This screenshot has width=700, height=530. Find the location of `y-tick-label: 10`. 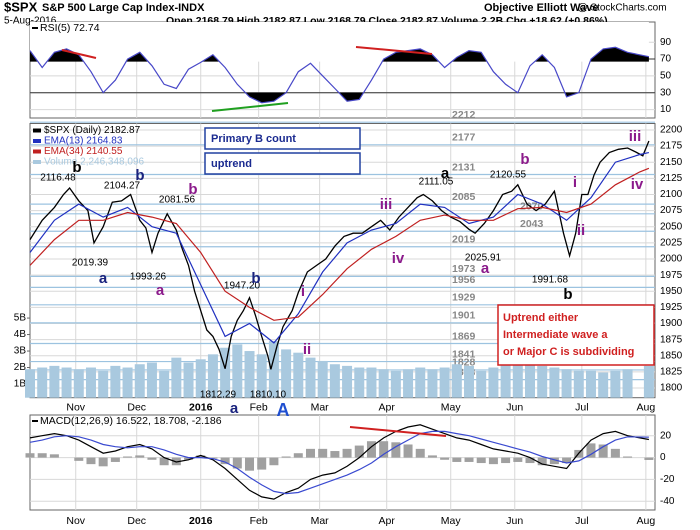

y-tick-label: 10 is located at coordinates (666, 109).